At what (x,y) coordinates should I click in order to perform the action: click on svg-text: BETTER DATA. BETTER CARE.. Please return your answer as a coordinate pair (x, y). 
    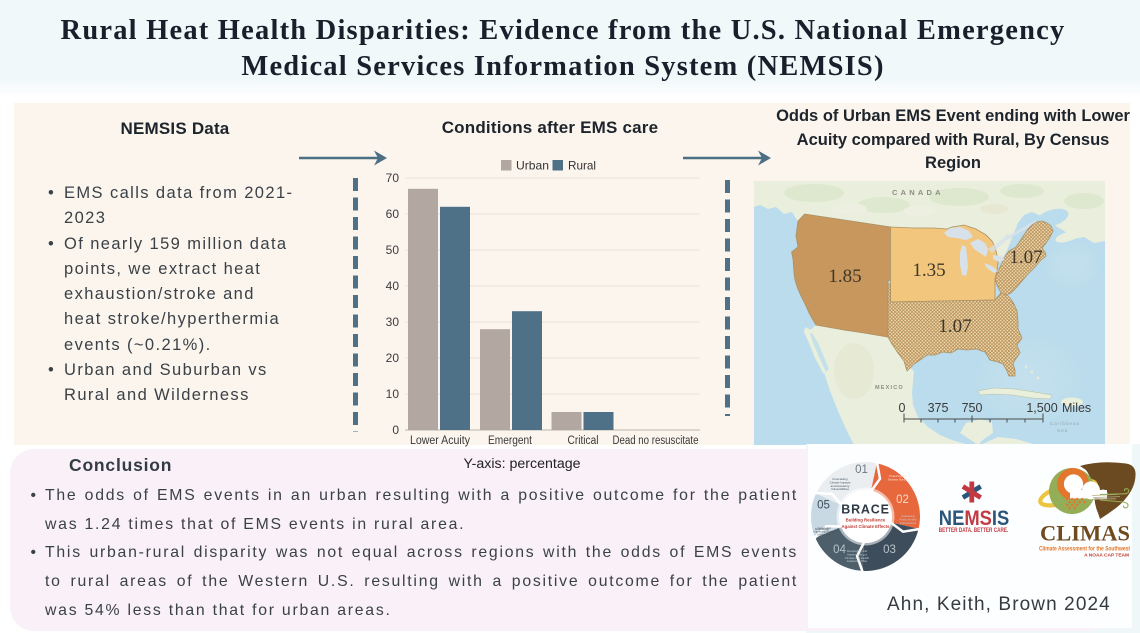
    Looking at the image, I should click on (974, 530).